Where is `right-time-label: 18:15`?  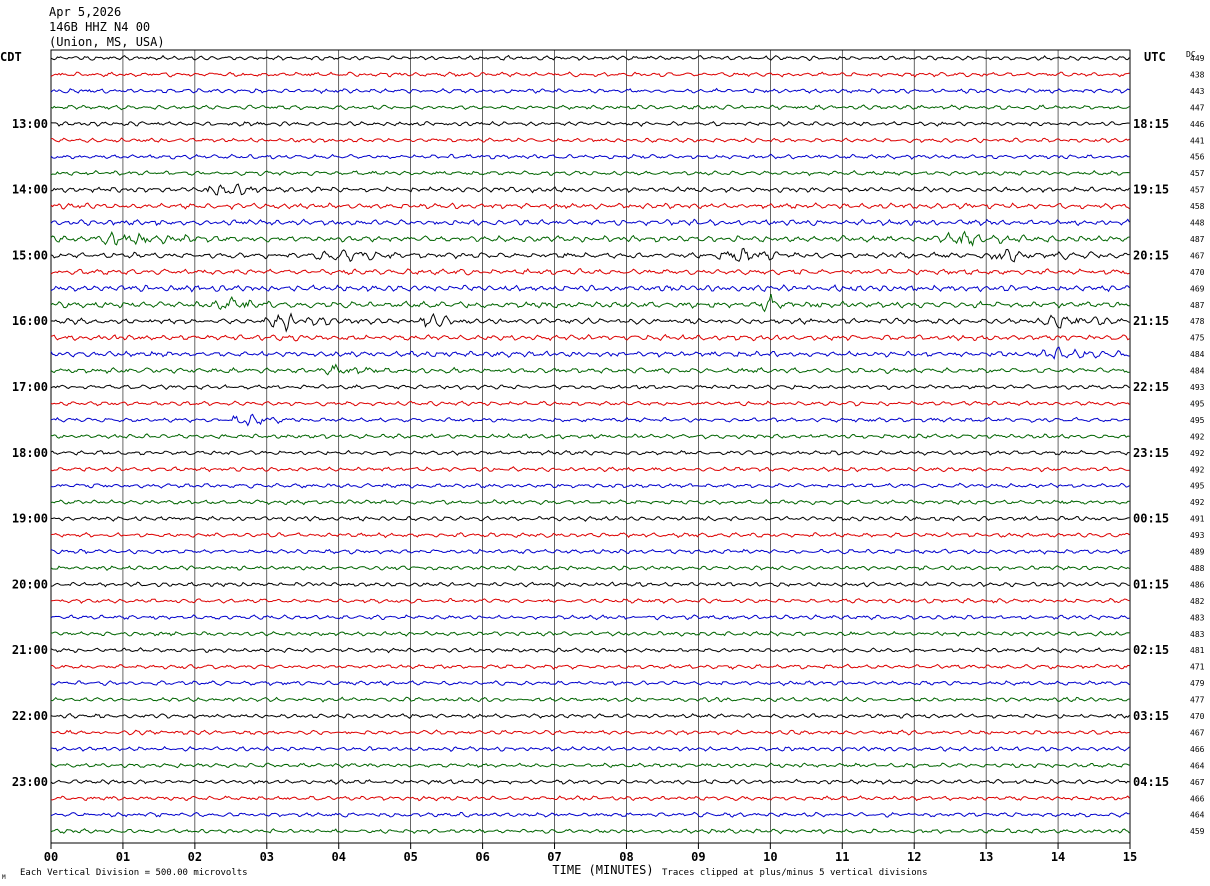
right-time-label: 18:15 is located at coordinates (1151, 124).